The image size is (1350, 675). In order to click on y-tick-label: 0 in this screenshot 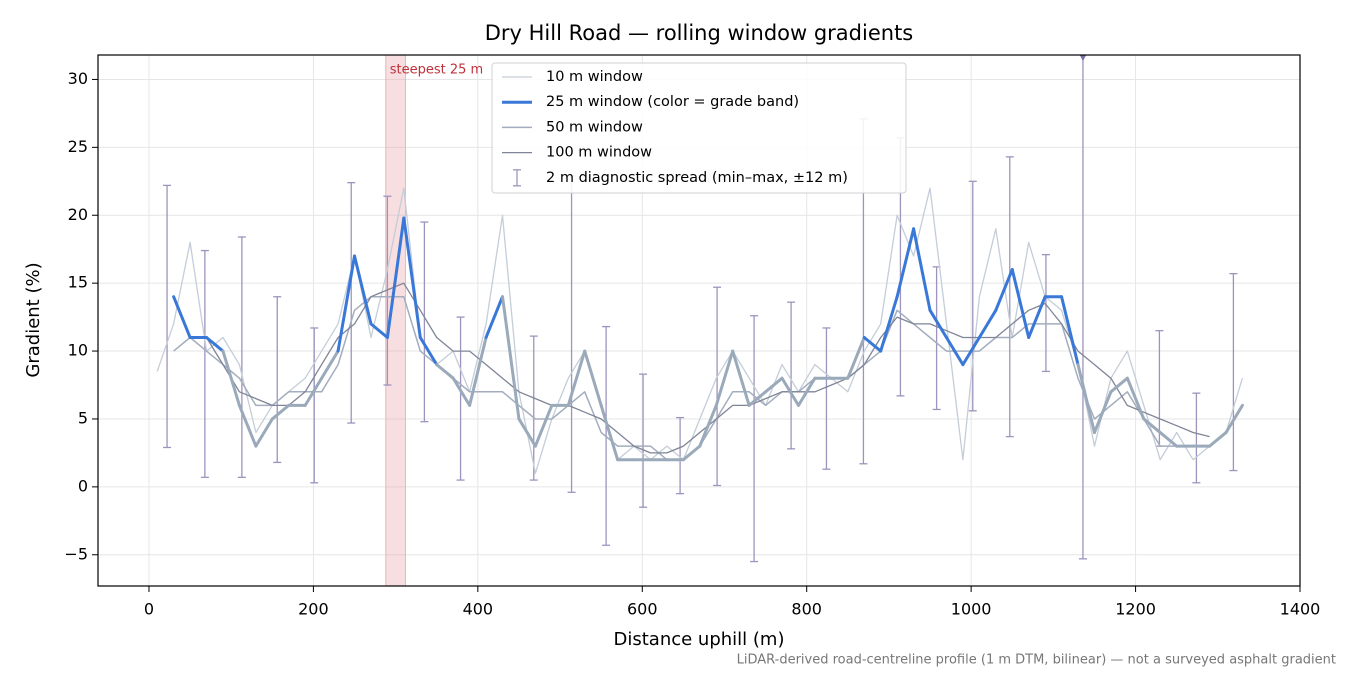, I will do `click(83, 485)`.